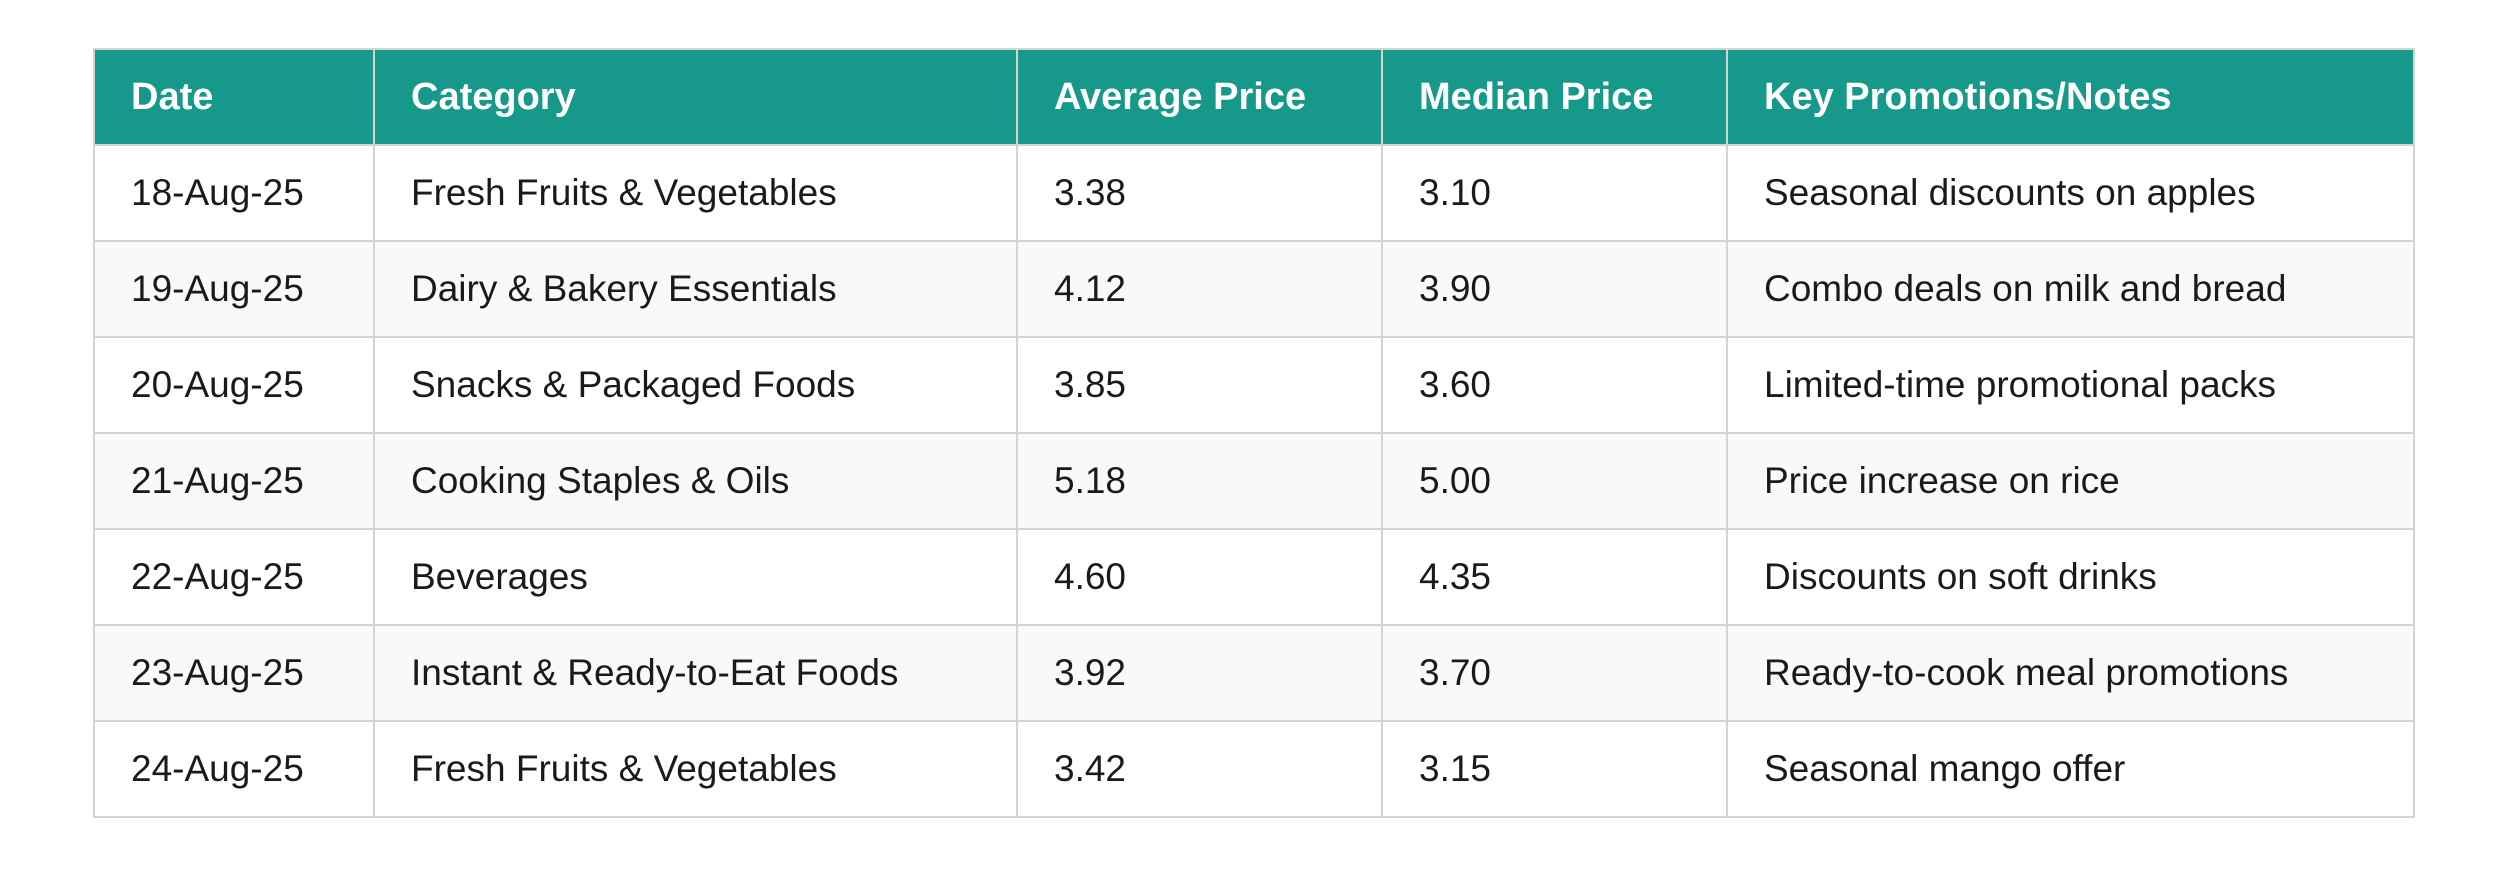 The width and height of the screenshot is (2506, 878). Describe the element at coordinates (2070, 289) in the screenshot. I see `cell-notes: Combo deals on milk and bread` at that location.